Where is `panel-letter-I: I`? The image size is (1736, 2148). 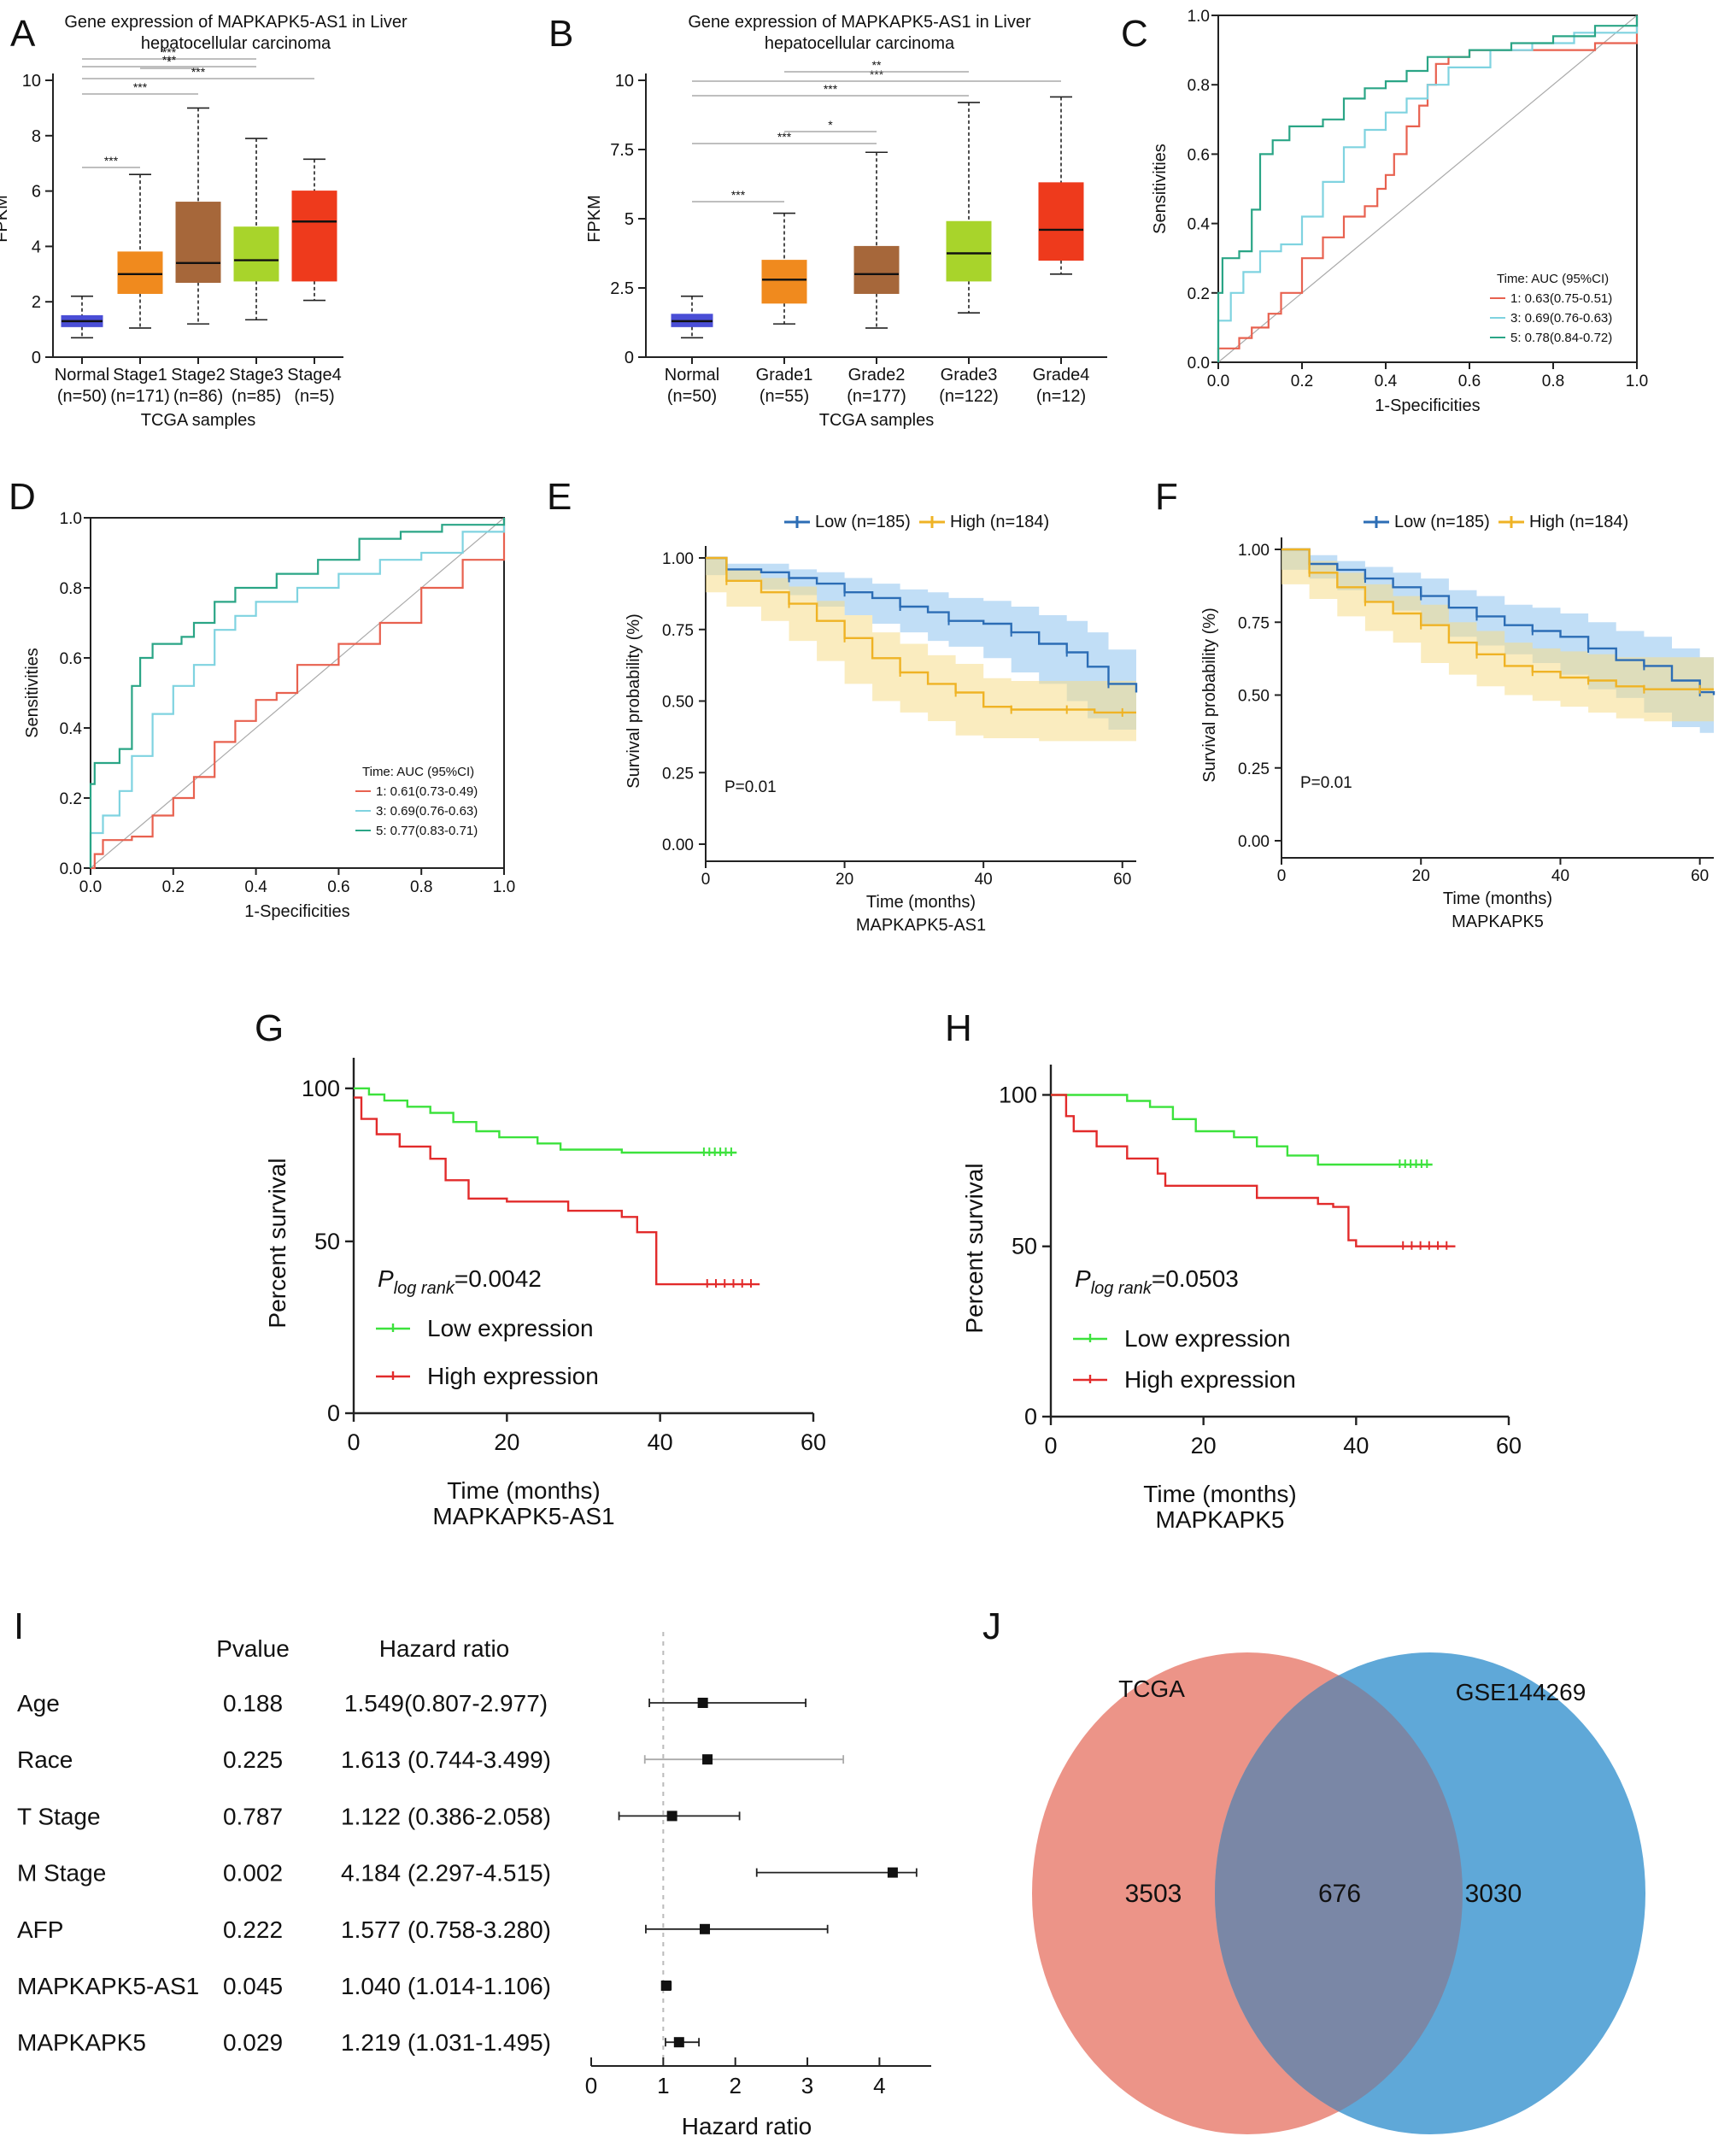
panel-letter-I: I is located at coordinates (19, 1626).